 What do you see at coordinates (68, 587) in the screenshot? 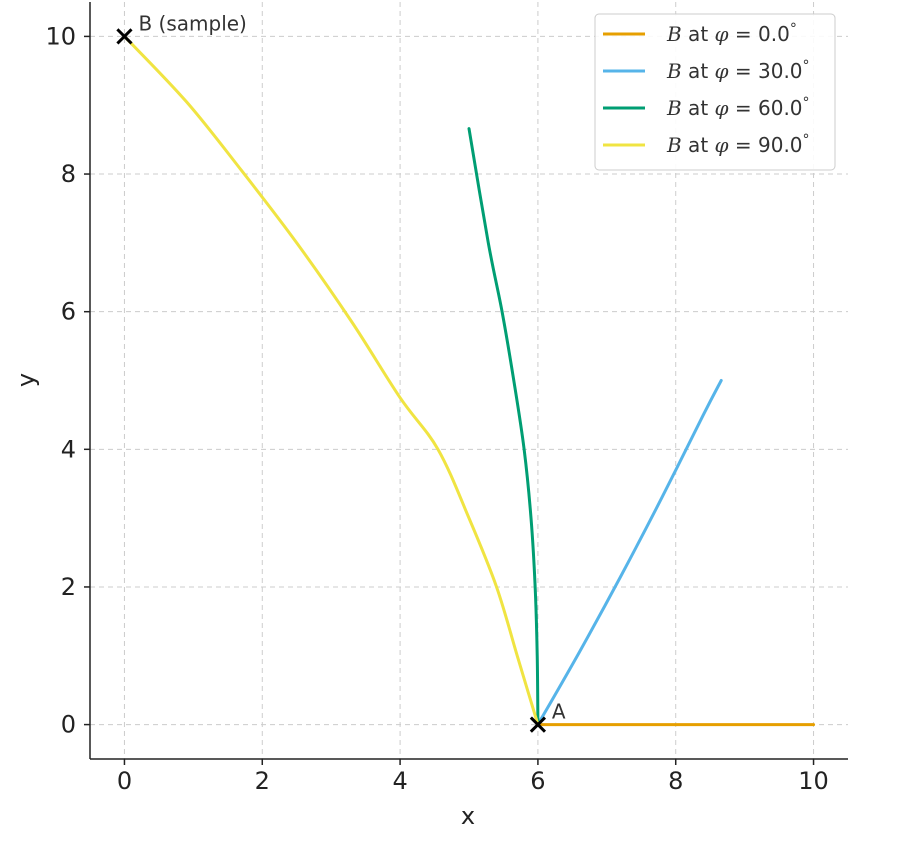
I see `y-tick-label: 2` at bounding box center [68, 587].